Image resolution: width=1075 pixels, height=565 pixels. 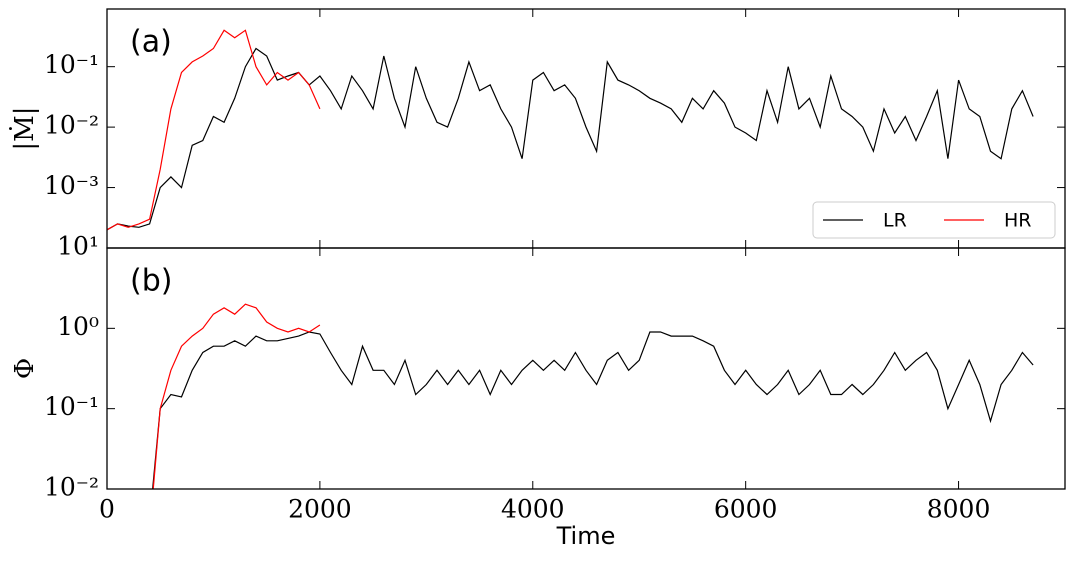 What do you see at coordinates (24, 128) in the screenshot?
I see `y-axis-label: |Ṁ|` at bounding box center [24, 128].